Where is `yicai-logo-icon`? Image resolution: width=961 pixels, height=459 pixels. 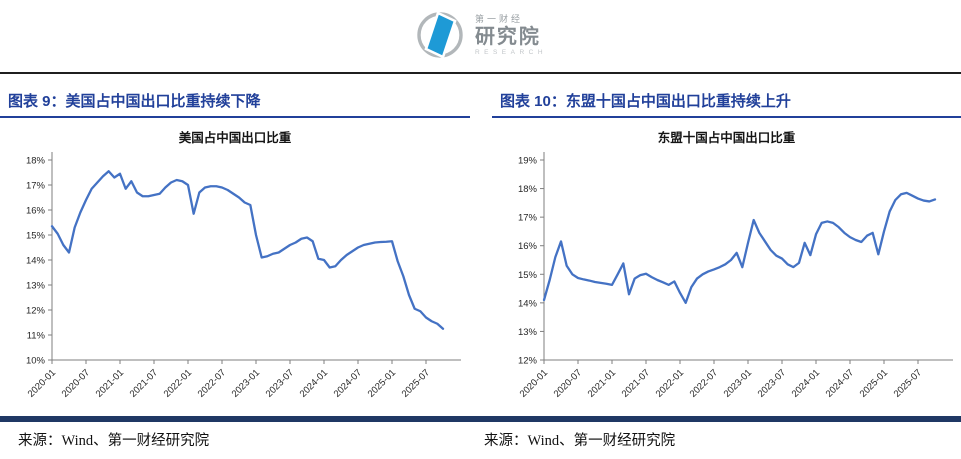 yicai-logo-icon is located at coordinates (440, 36).